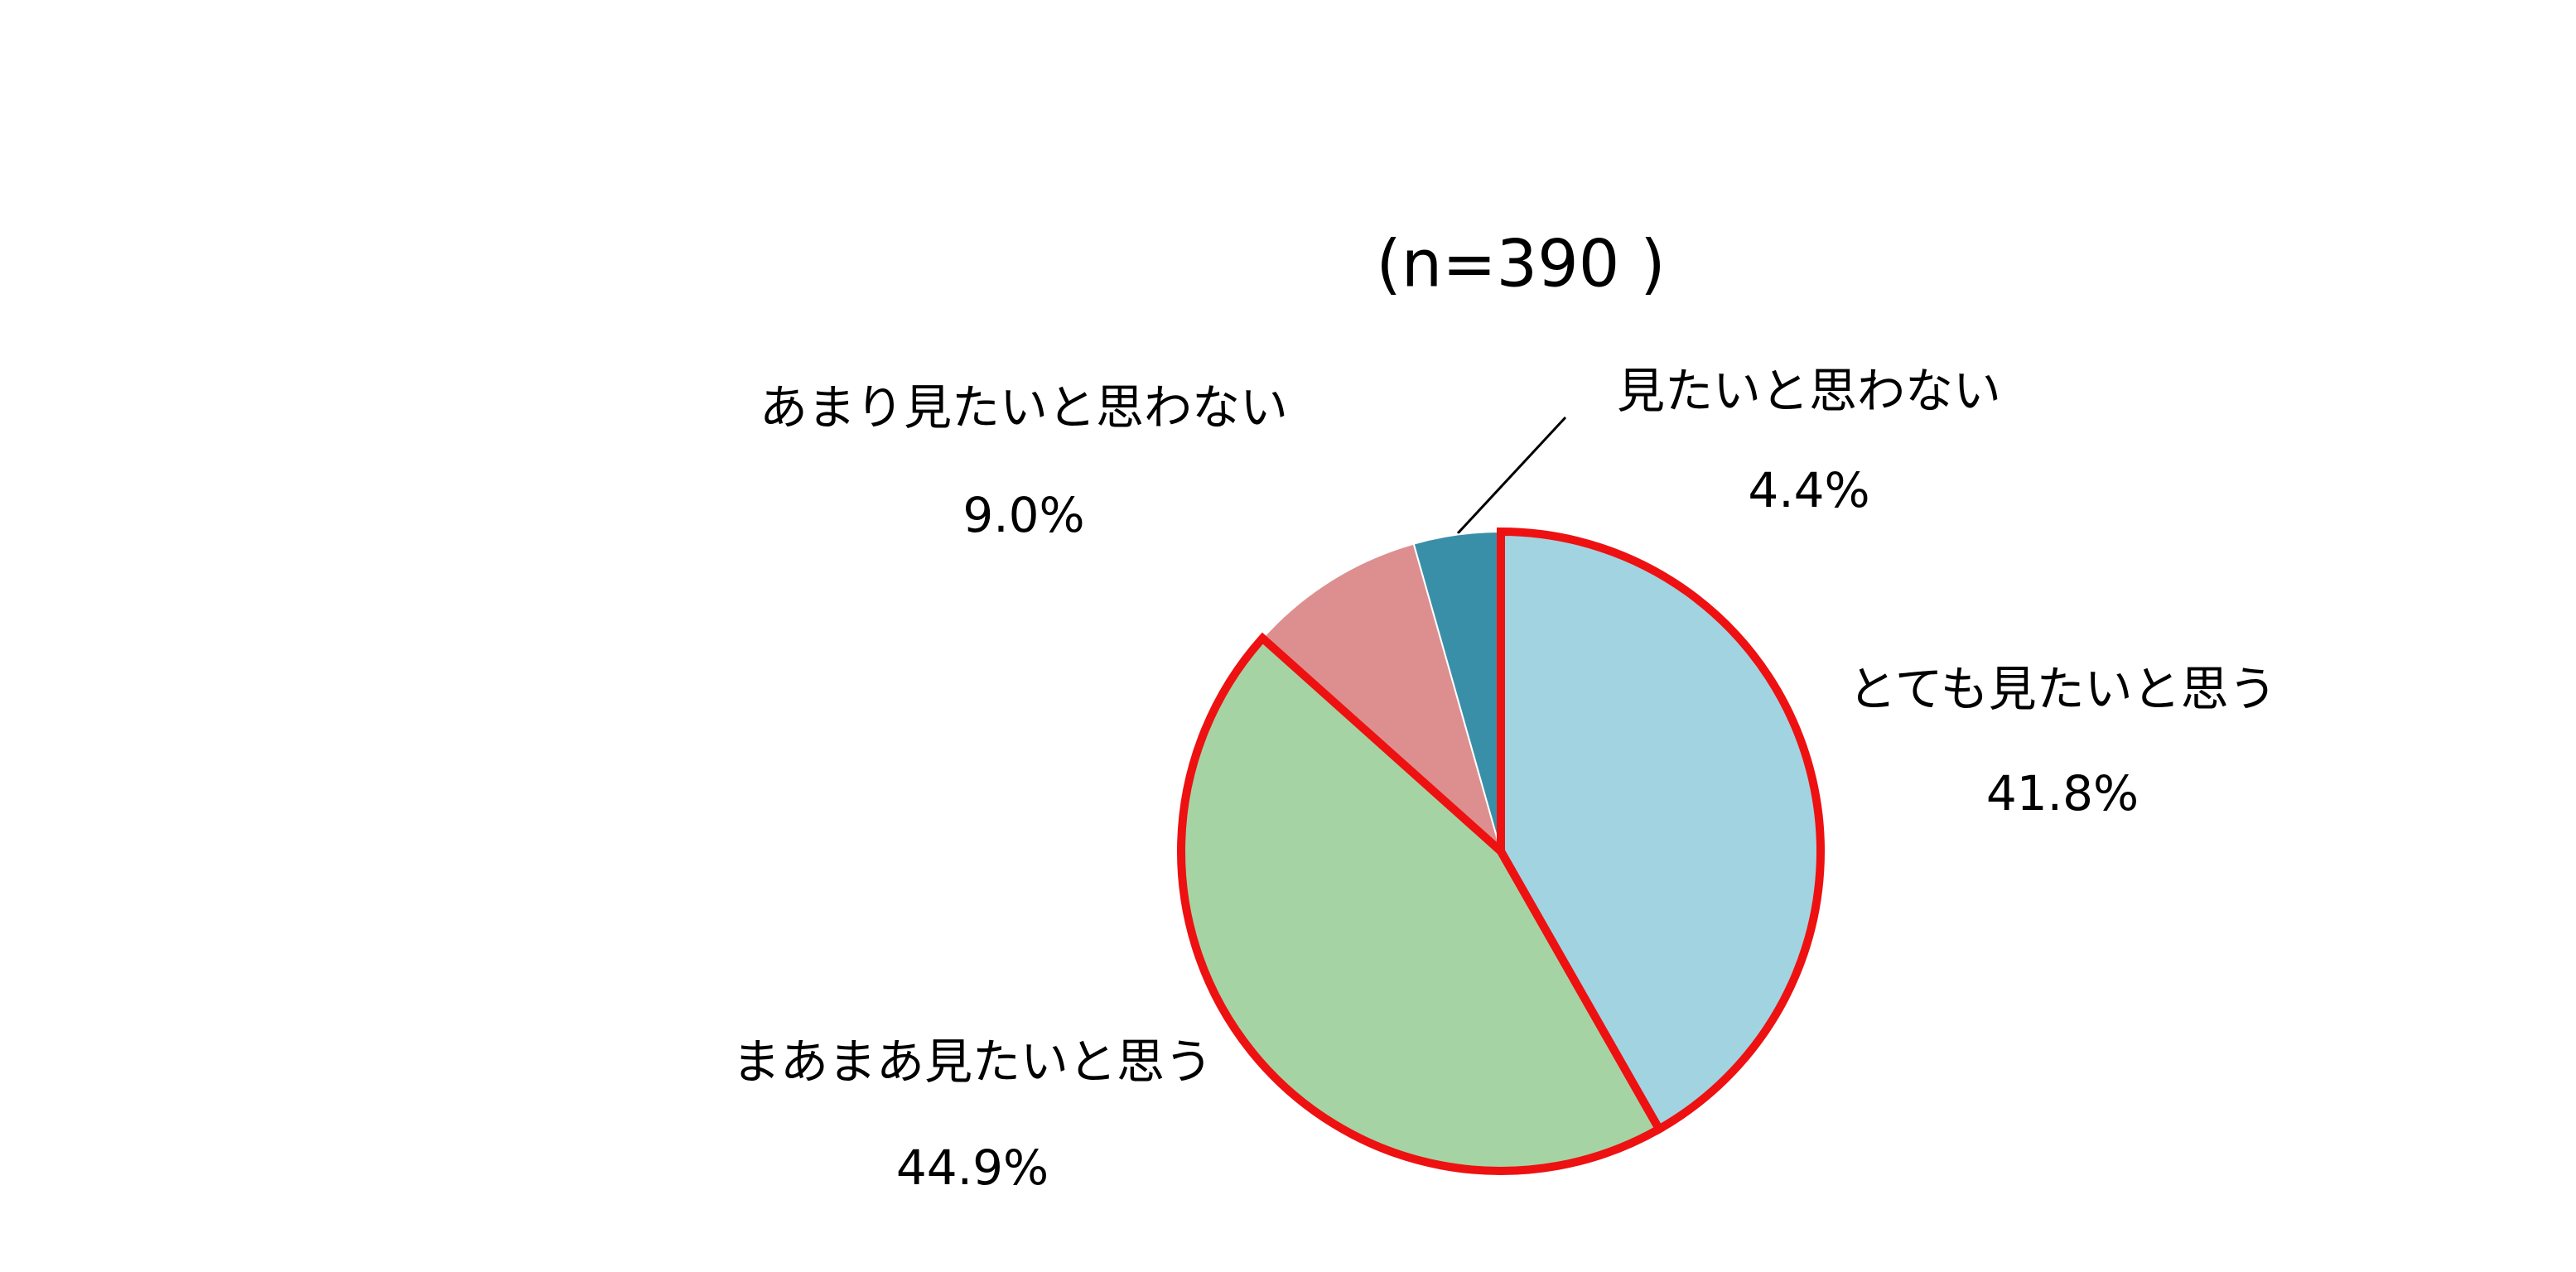  Describe the element at coordinates (2062, 689) in the screenshot. I see `slice-label: とても見たいと思う` at that location.